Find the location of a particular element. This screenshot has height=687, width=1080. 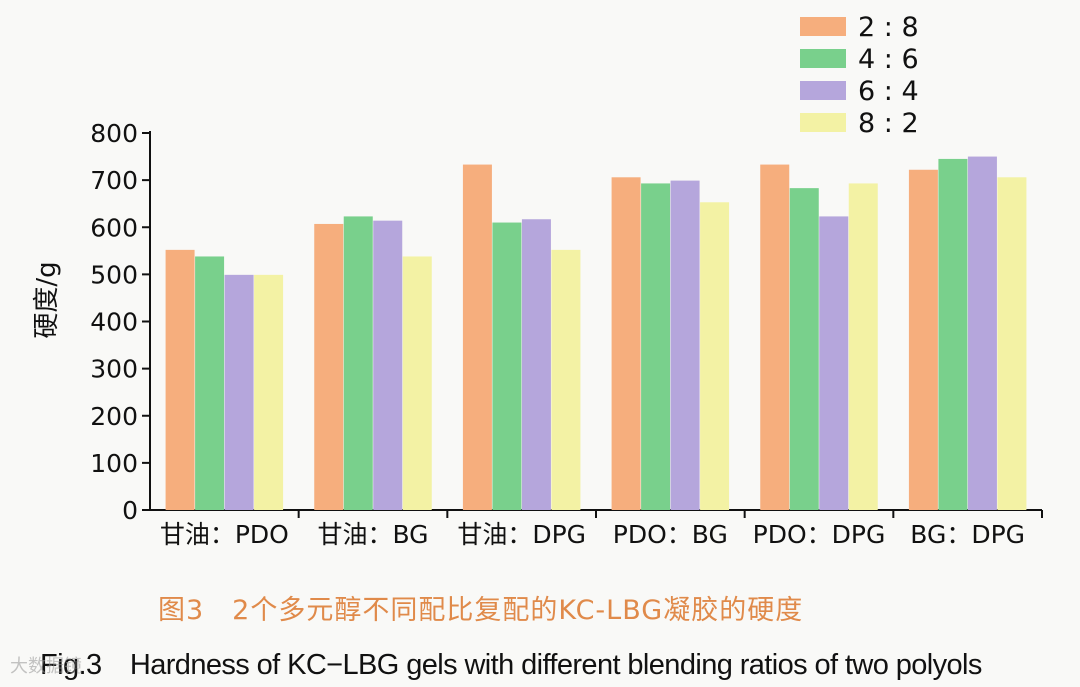

x-tick-label: BG：DPG is located at coordinates (967, 534).